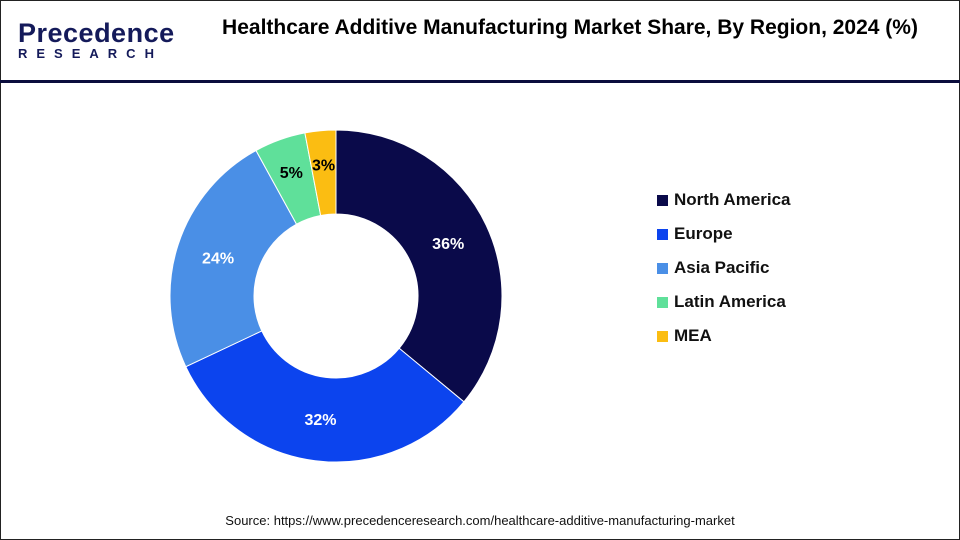 The width and height of the screenshot is (960, 540). Describe the element at coordinates (724, 336) in the screenshot. I see `legend-item: MEA` at that location.